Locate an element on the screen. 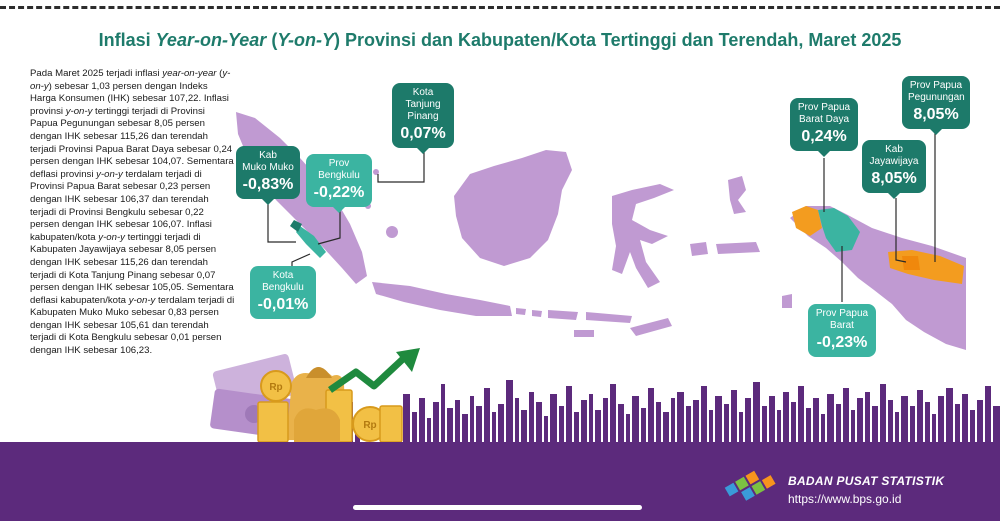  city-skyline is located at coordinates (665, 411).